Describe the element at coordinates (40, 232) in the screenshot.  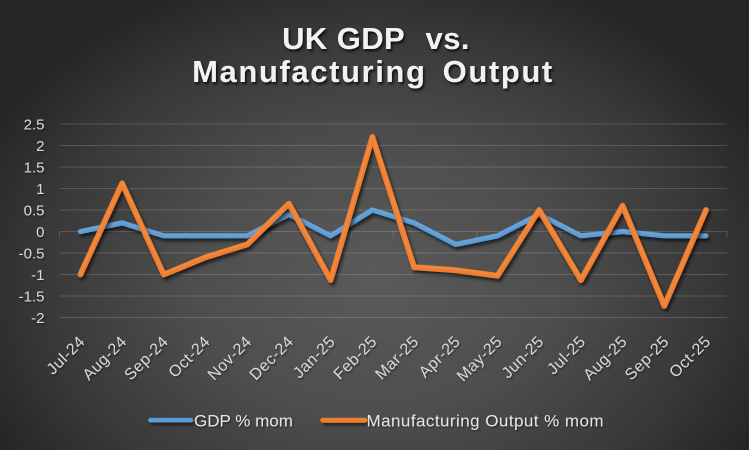
I see `svg-text: 0` at that location.